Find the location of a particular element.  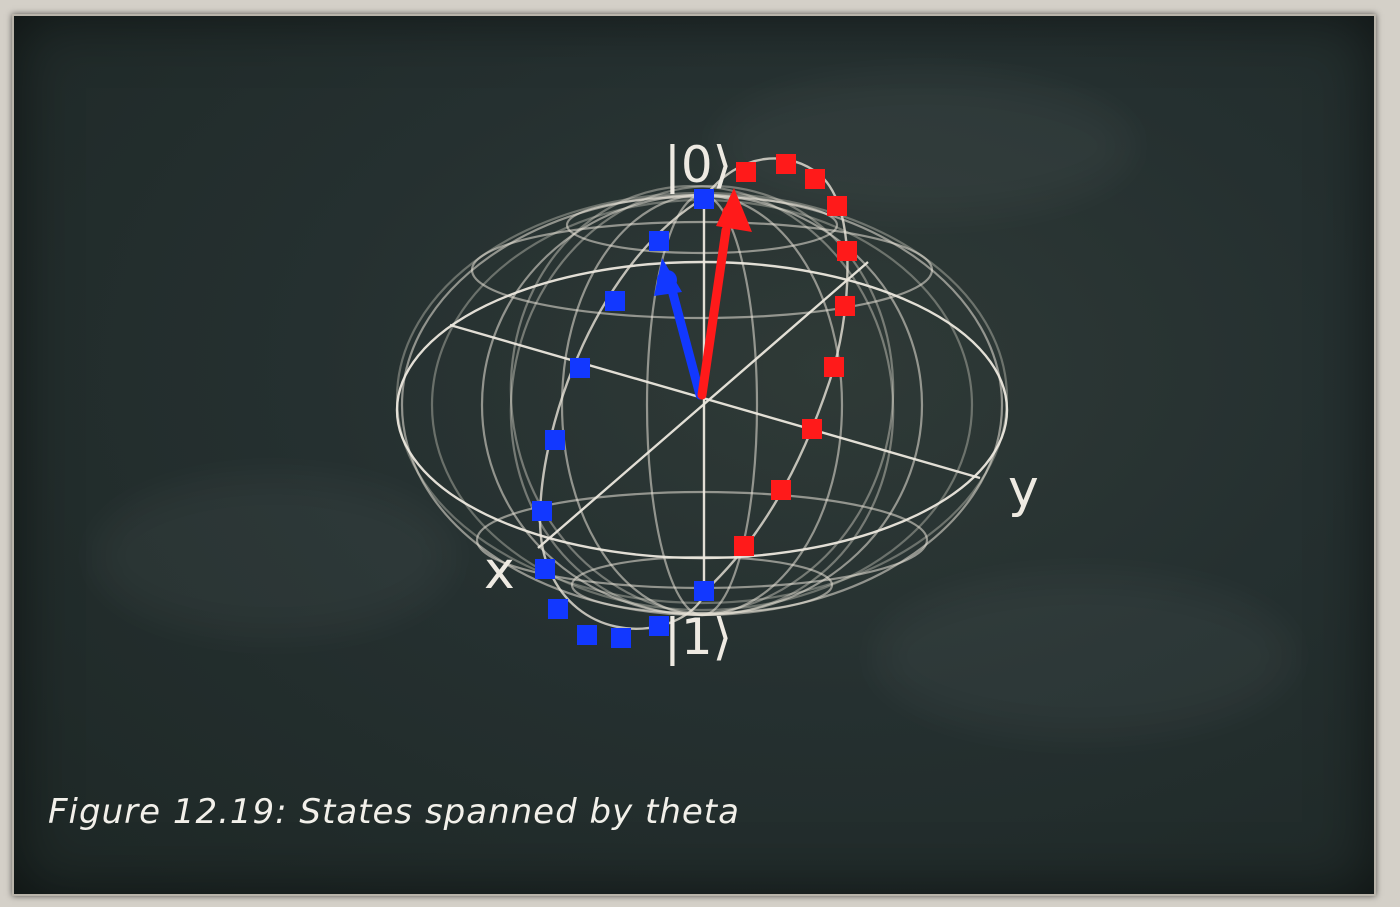

red-vector is located at coordinates (724, 294).